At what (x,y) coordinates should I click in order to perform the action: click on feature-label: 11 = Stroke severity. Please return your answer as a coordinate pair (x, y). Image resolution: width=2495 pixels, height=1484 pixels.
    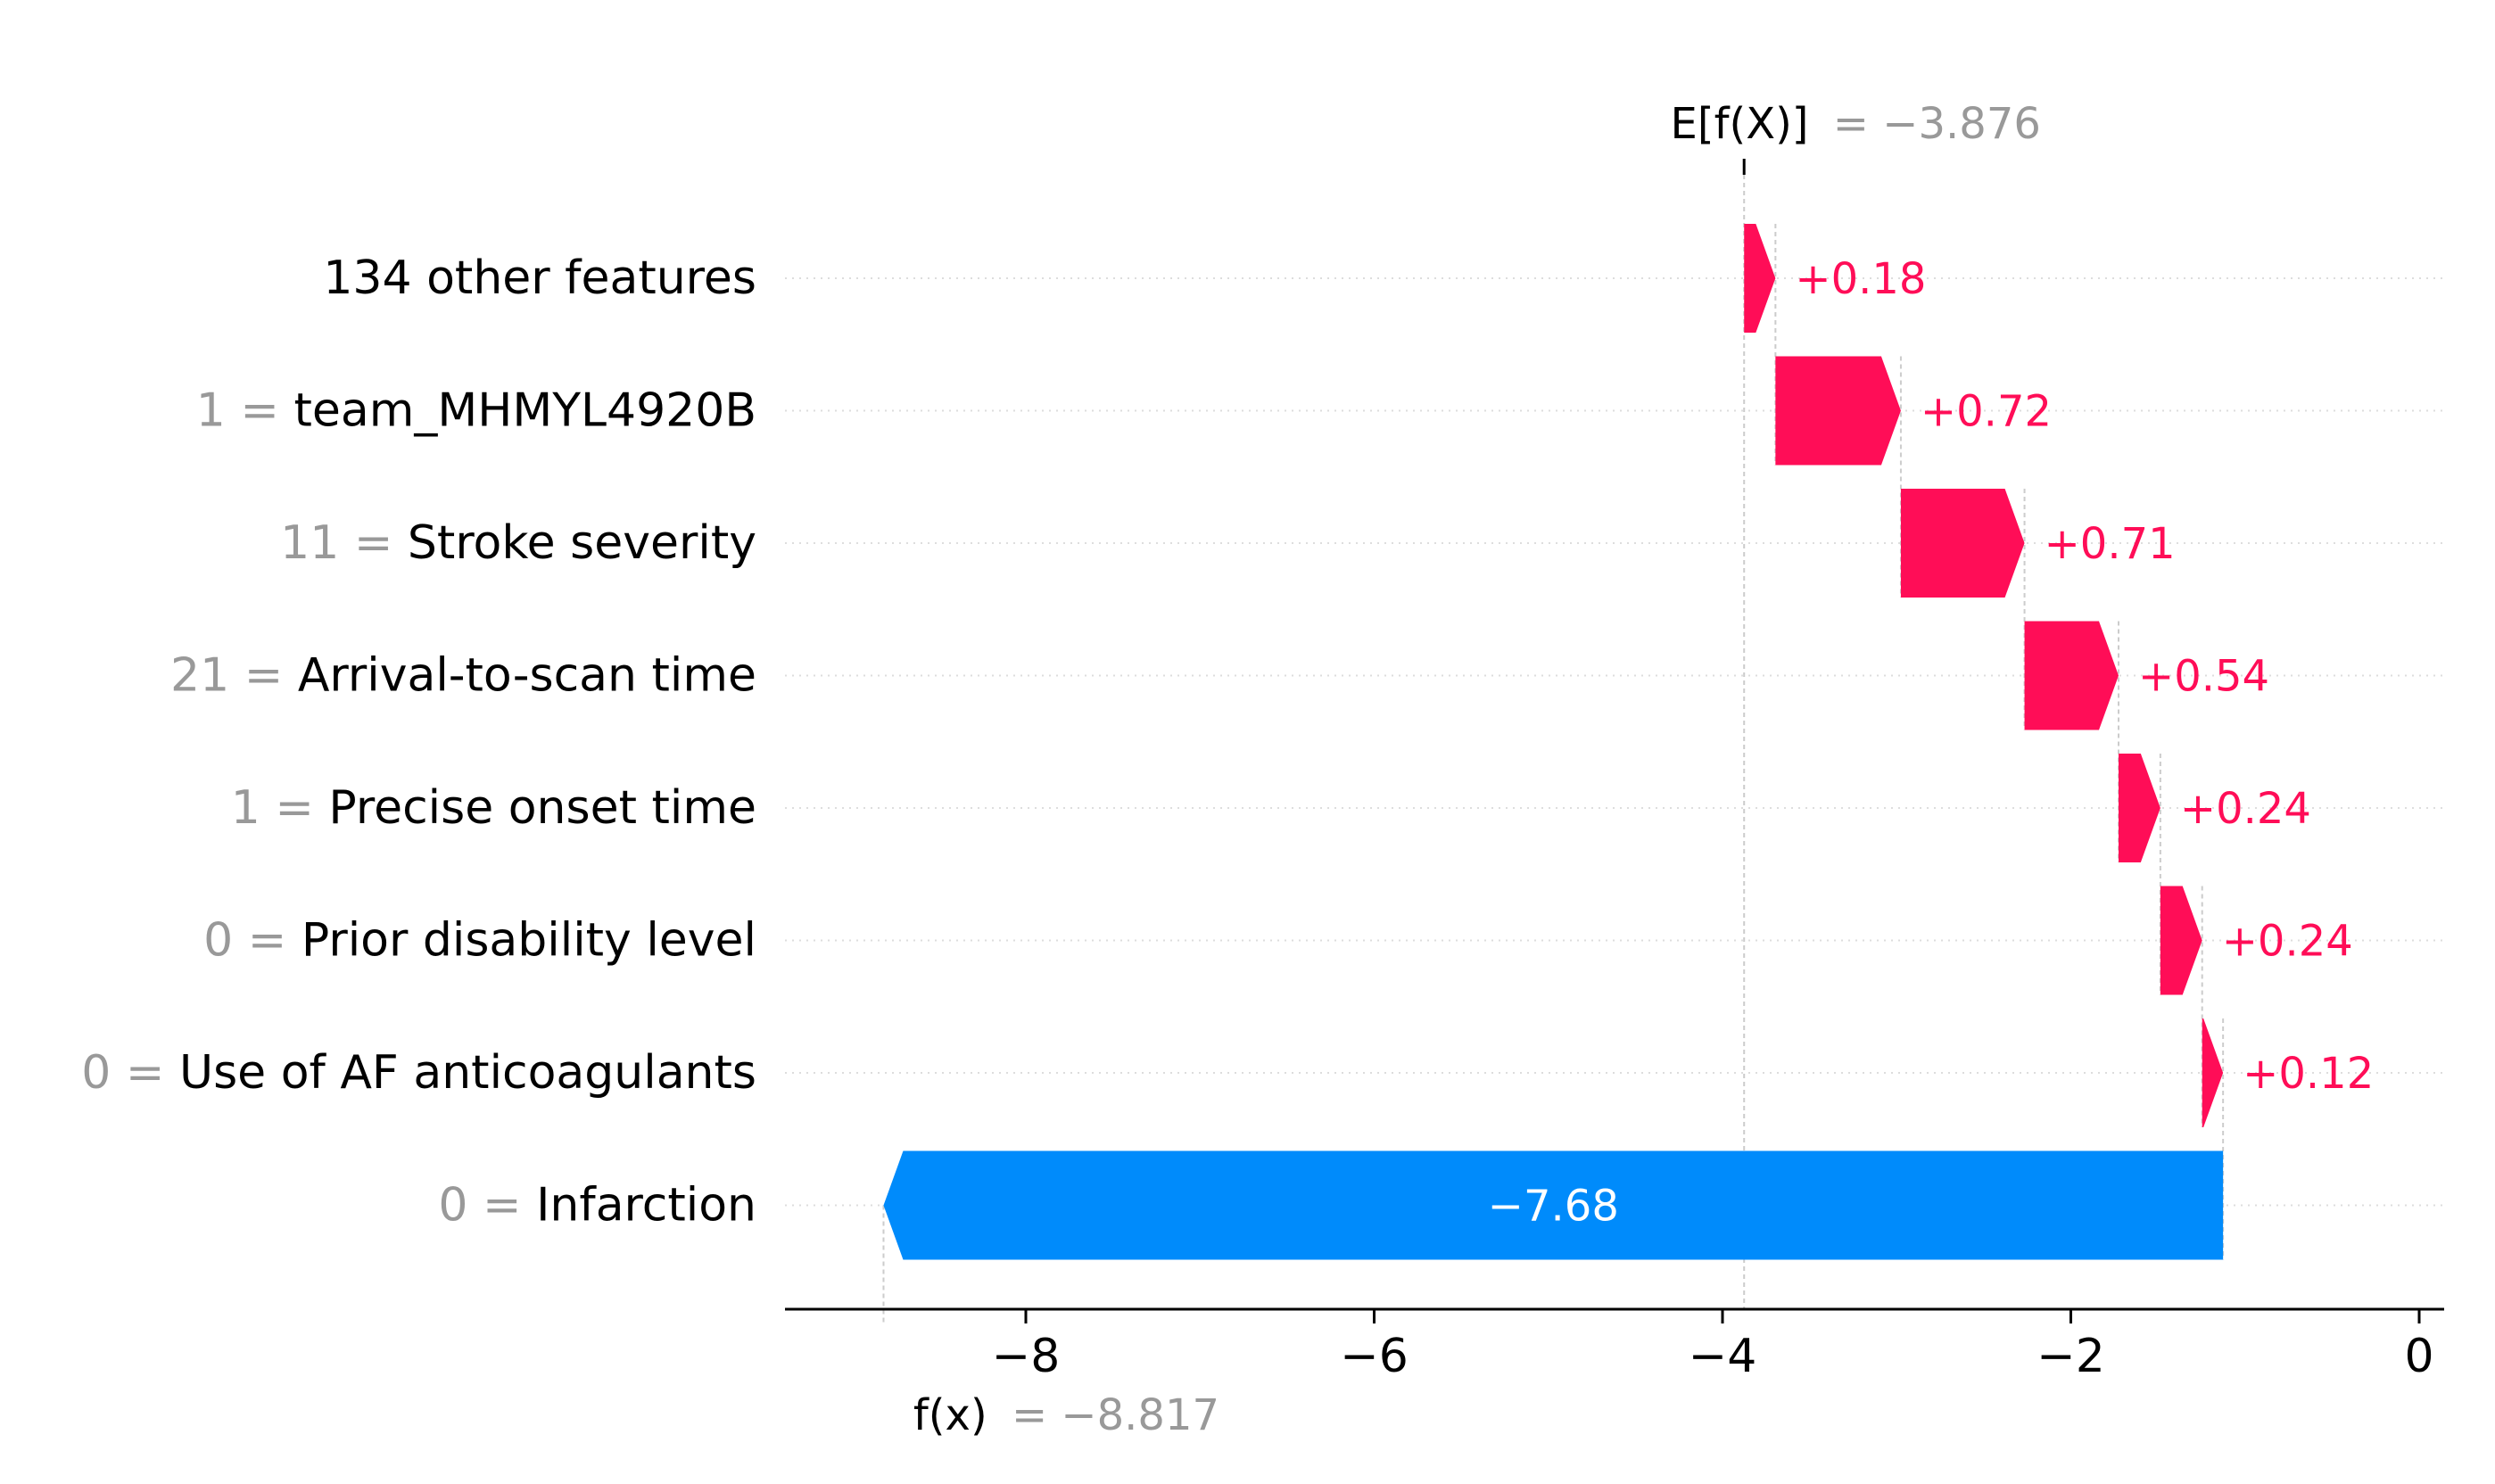
    Looking at the image, I should click on (518, 543).